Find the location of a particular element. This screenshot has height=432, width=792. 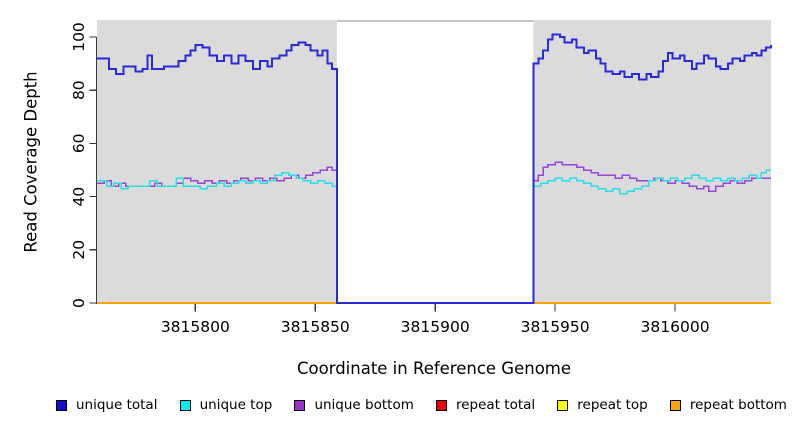

y-axis-title: Read Coverage Depth is located at coordinates (31, 162).